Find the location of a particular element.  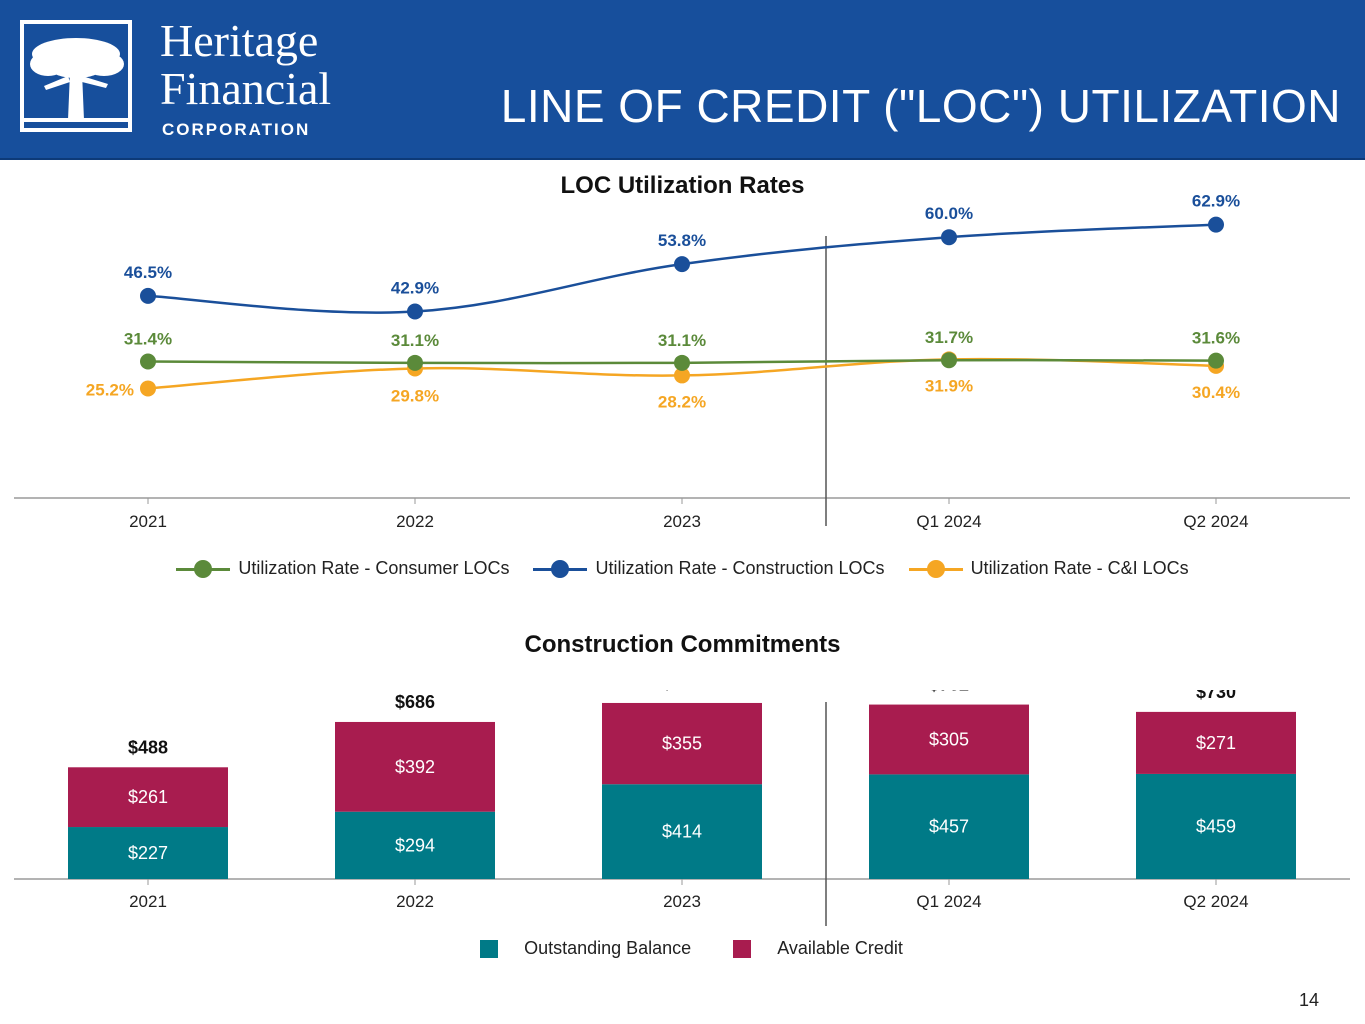

bar-chart-title: Construction Commitments is located at coordinates (682, 644).